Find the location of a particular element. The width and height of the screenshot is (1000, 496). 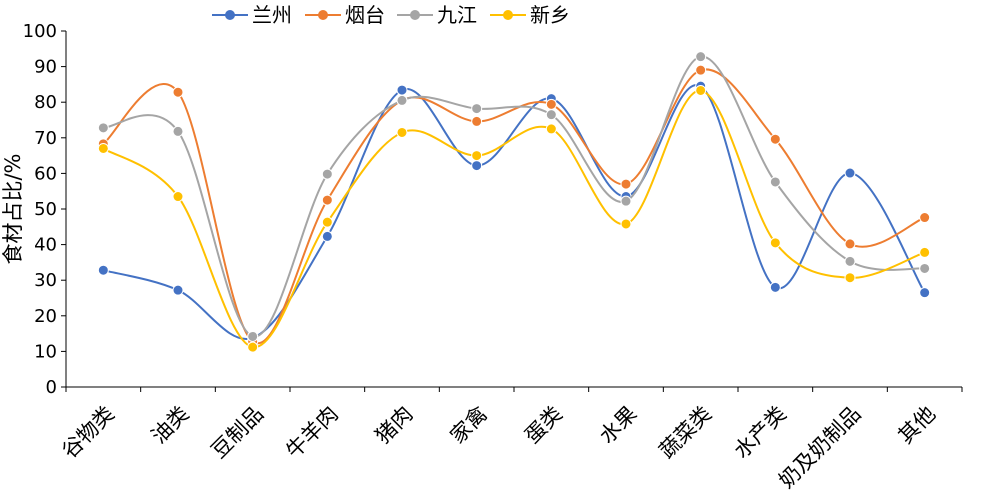

legend-item: 烟台 is located at coordinates (345, 15).